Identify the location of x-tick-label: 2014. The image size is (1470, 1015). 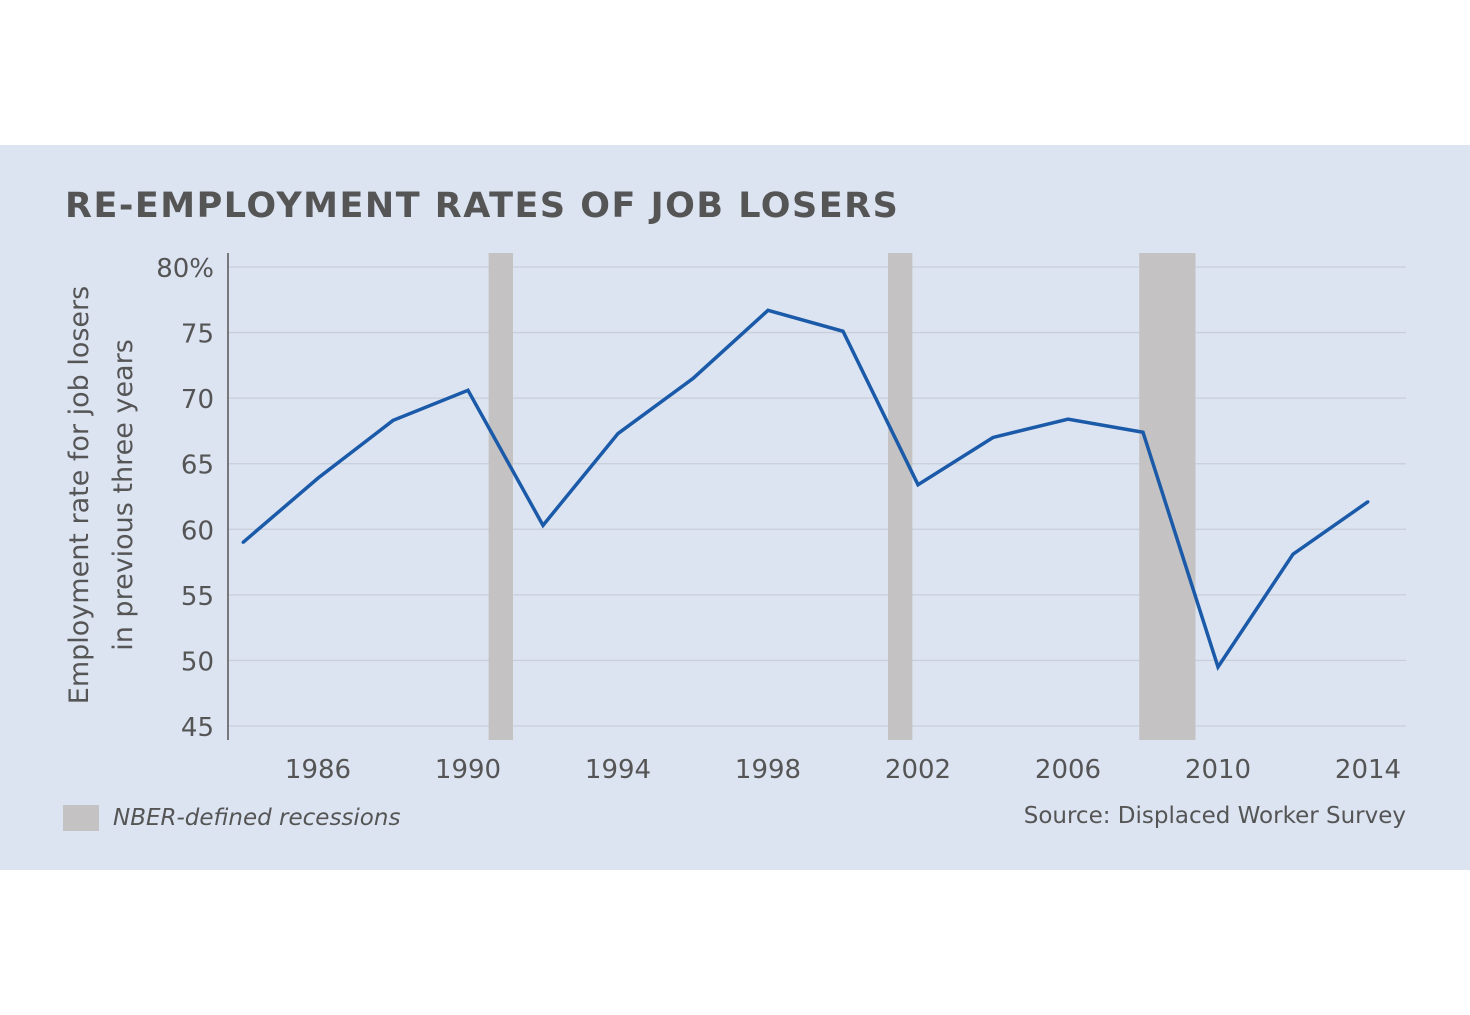
(1368, 770).